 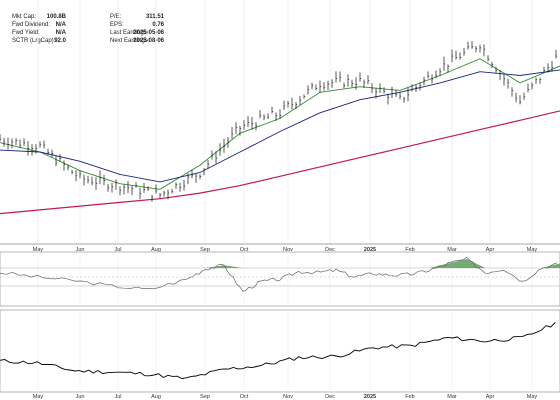 I want to click on fundamental-row: Next Earnings: 2025-08-06, so click(x=137, y=41).